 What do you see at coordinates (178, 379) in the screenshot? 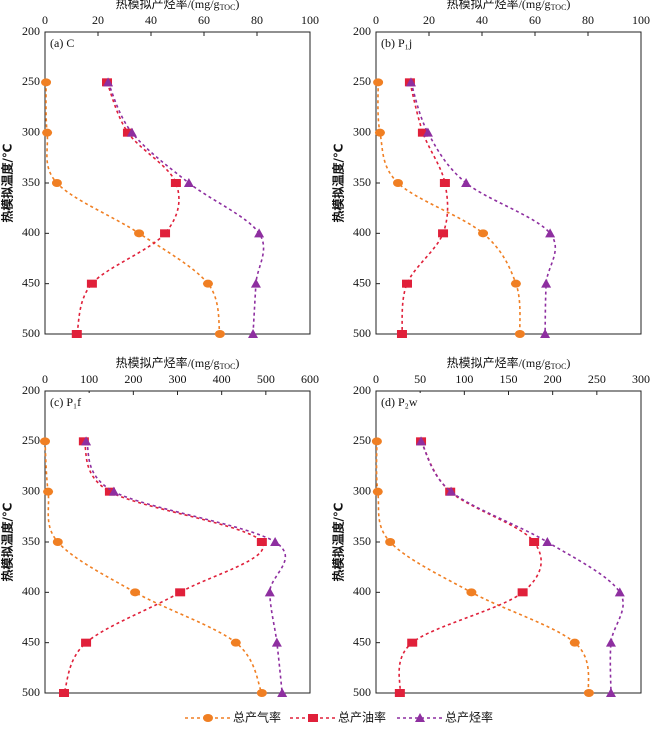
I see `x-tick-label: 300` at bounding box center [178, 379].